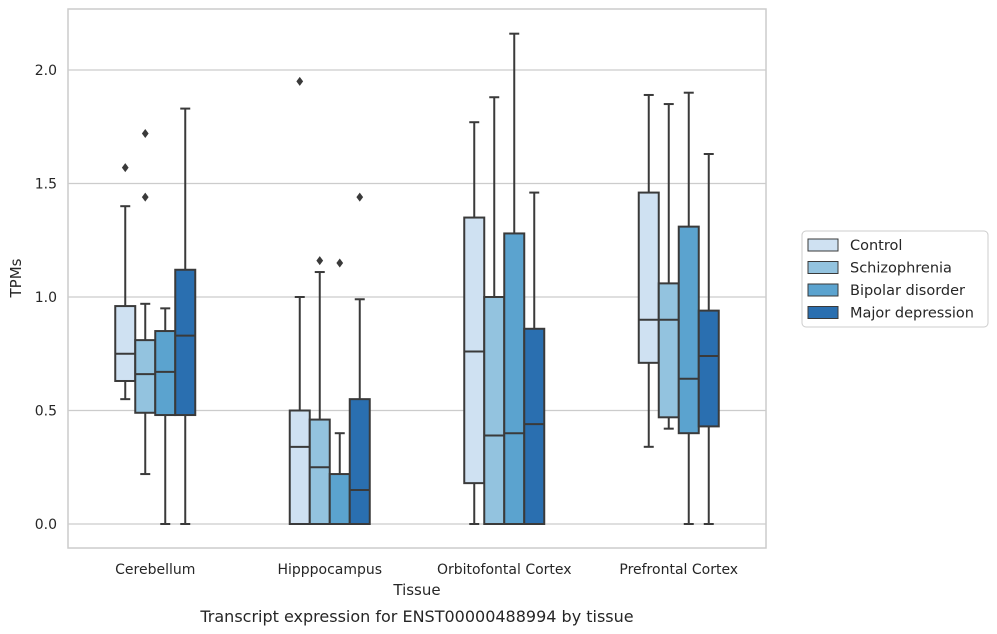 This screenshot has width=997, height=634. Describe the element at coordinates (678, 570) in the screenshot. I see `x-tick-label: Prefrontal Cortex` at that location.